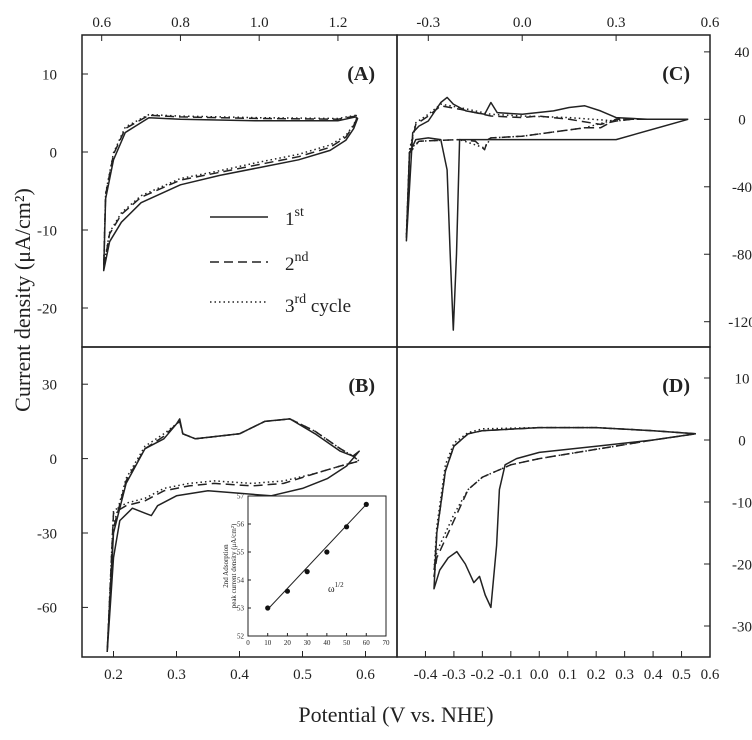  What do you see at coordinates (338, 23) in the screenshot?
I see `x-tick-label-a: 1.2` at bounding box center [338, 23].